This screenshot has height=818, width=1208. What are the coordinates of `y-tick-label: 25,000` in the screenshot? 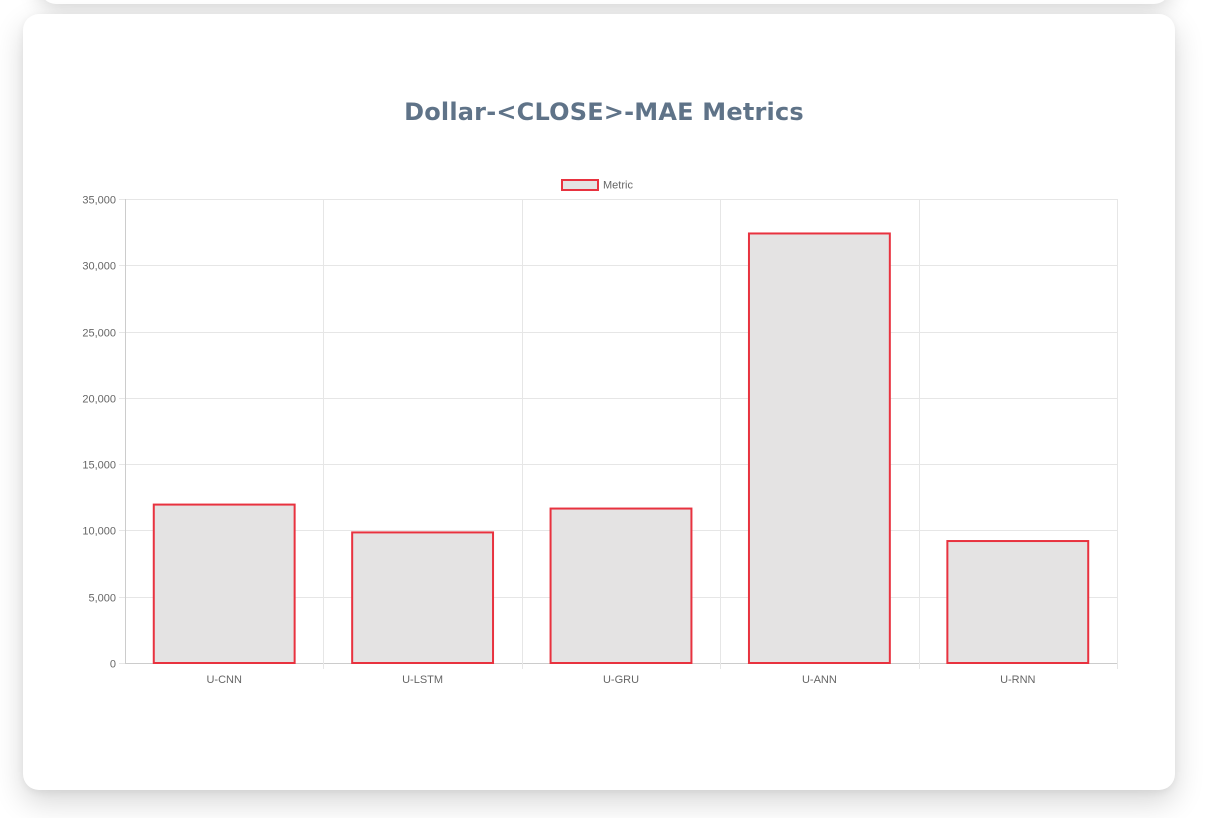 It's located at (99, 334).